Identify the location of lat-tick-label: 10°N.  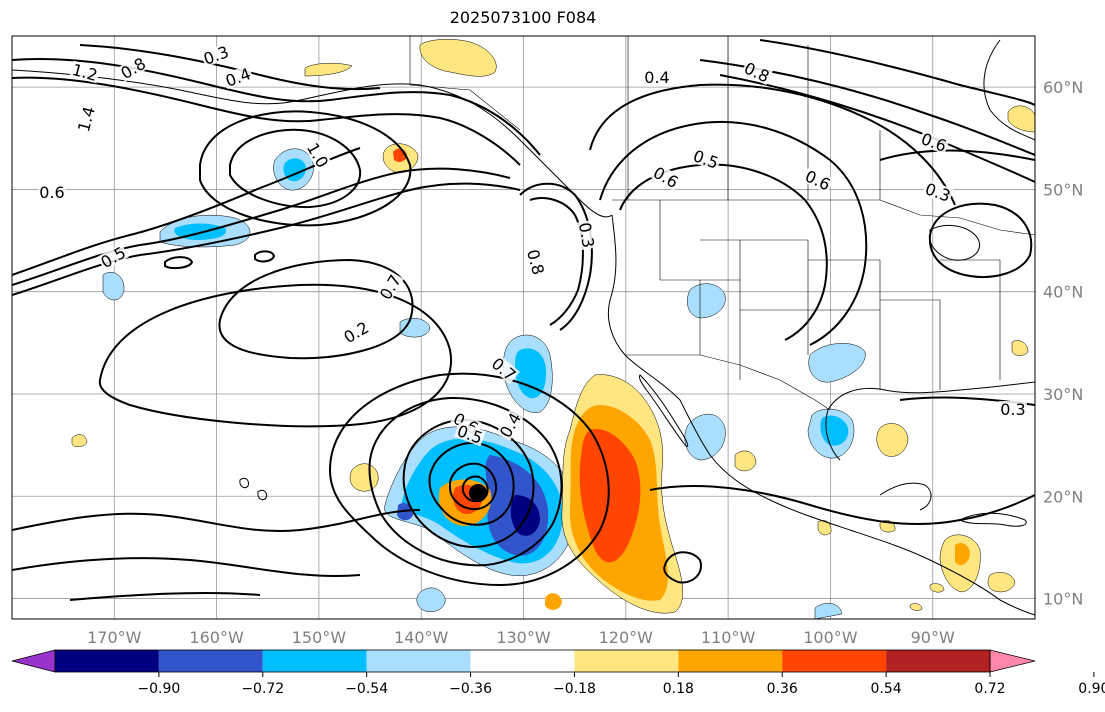
(1063, 599).